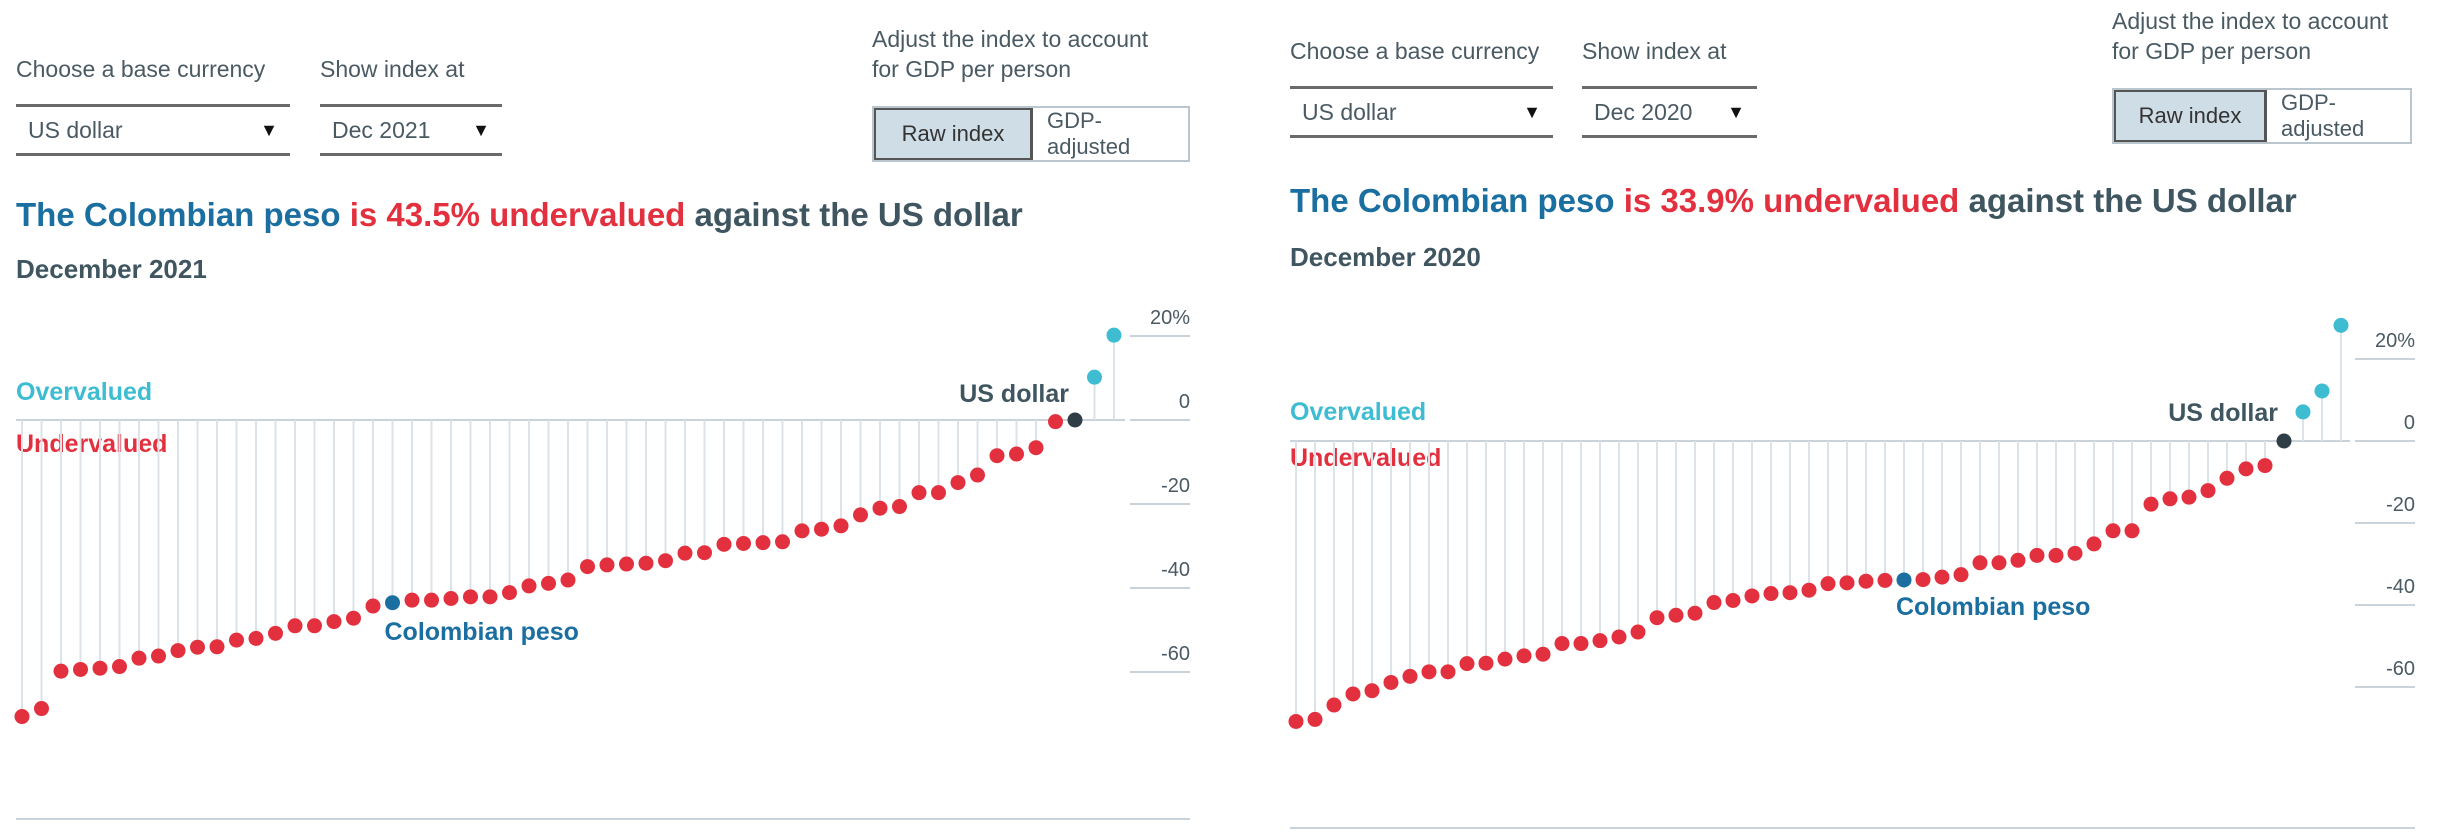  I want to click on date-select: Dec 2021 ▼, so click(411, 130).